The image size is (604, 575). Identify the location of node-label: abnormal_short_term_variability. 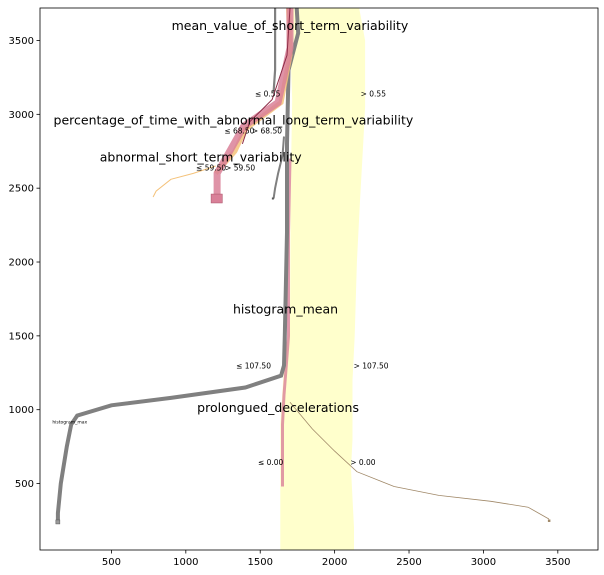
(201, 157).